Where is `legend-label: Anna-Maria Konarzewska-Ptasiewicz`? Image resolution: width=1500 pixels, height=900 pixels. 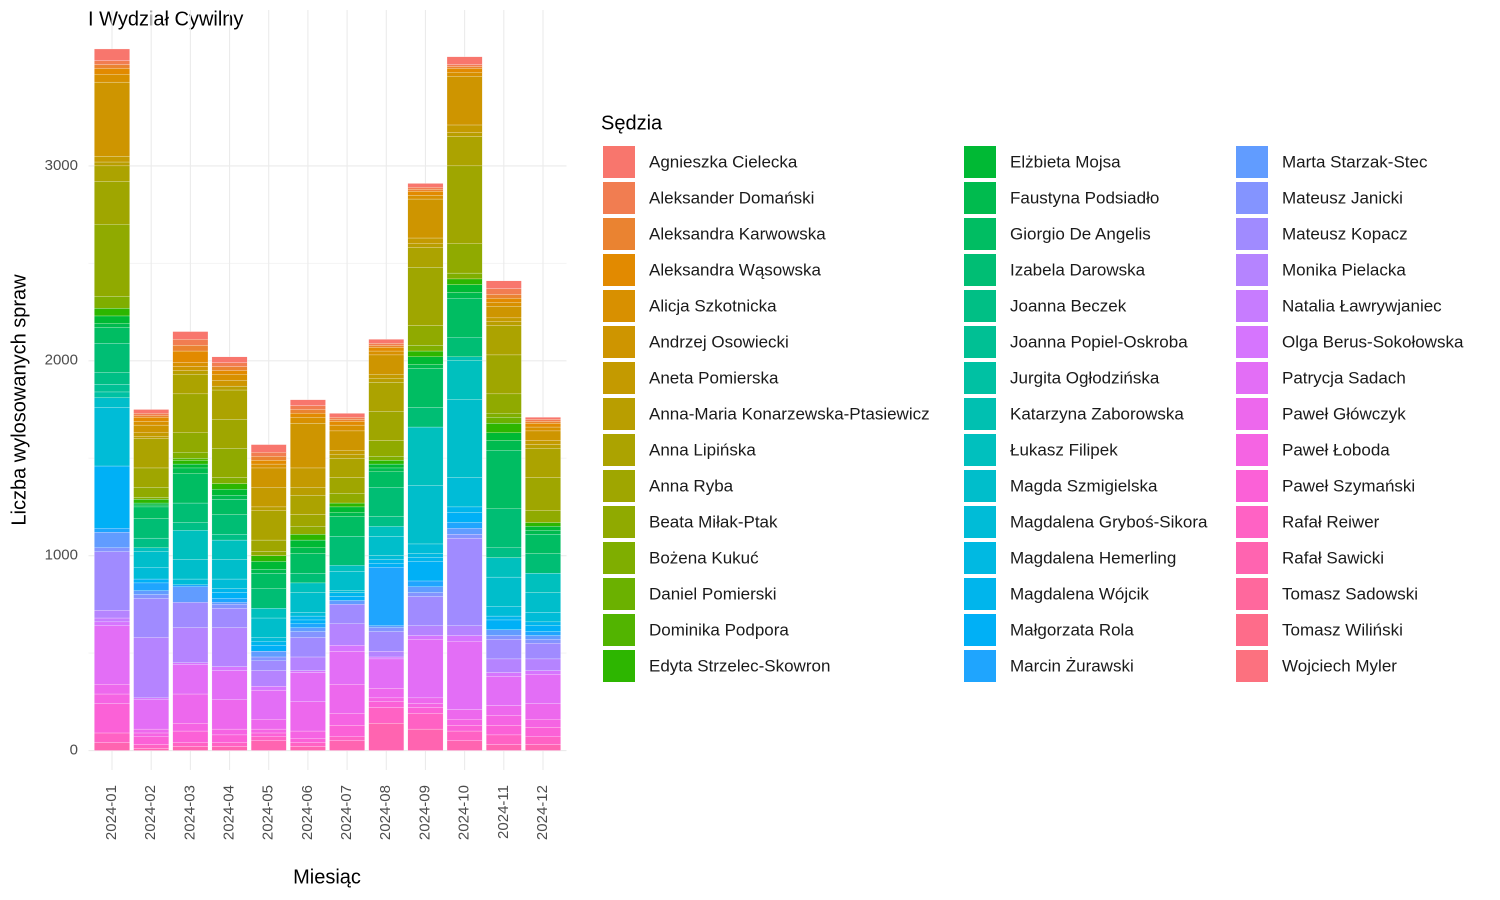
legend-label: Anna-Maria Konarzewska-Ptasiewicz is located at coordinates (789, 413).